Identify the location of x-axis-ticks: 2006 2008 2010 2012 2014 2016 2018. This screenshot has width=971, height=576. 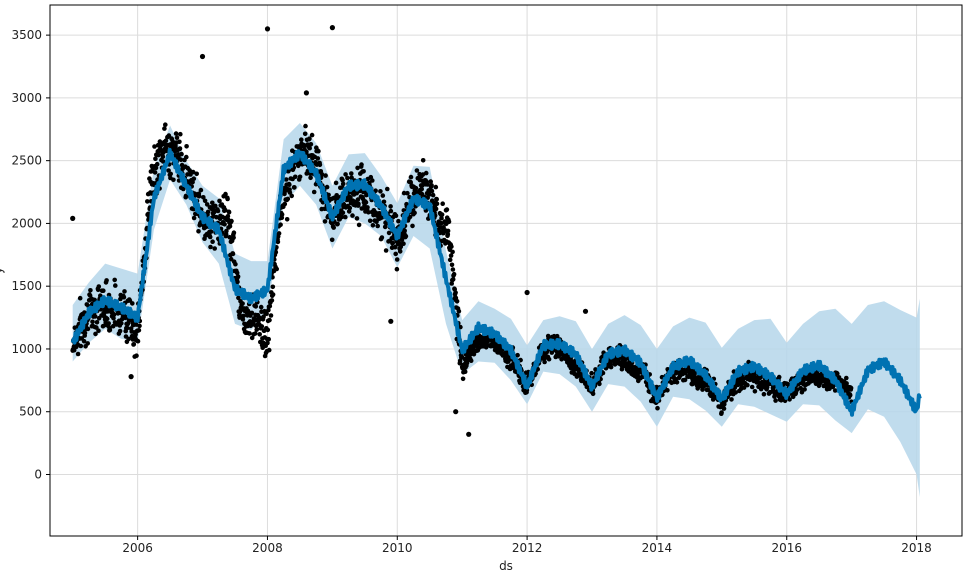
(527, 545).